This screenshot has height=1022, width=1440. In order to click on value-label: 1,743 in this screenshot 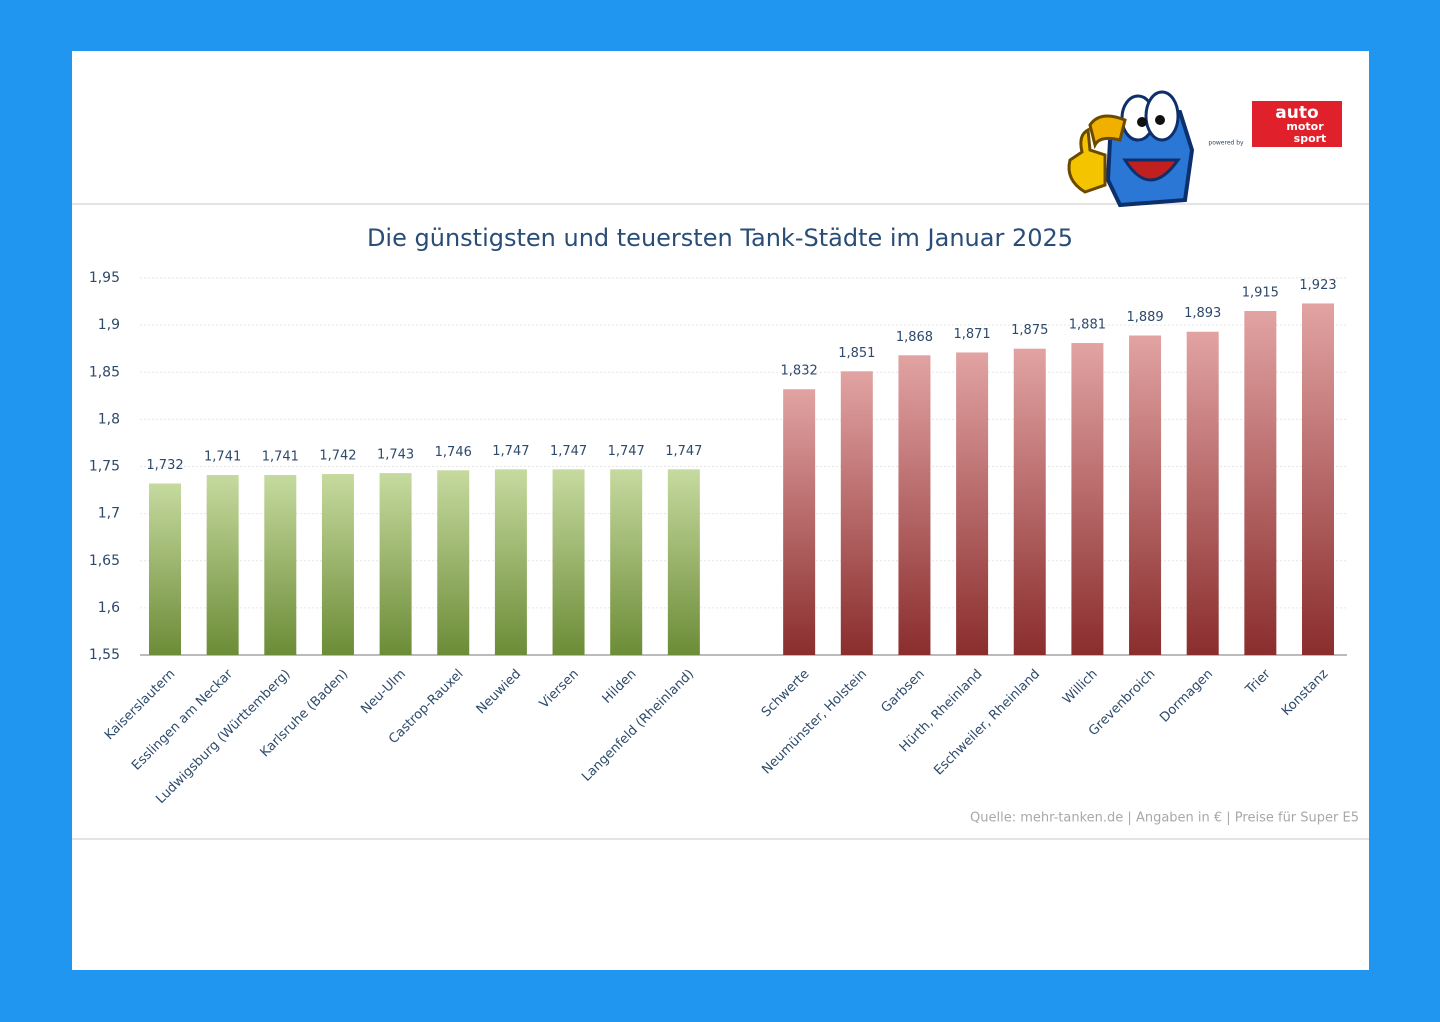, I will do `click(395, 455)`.